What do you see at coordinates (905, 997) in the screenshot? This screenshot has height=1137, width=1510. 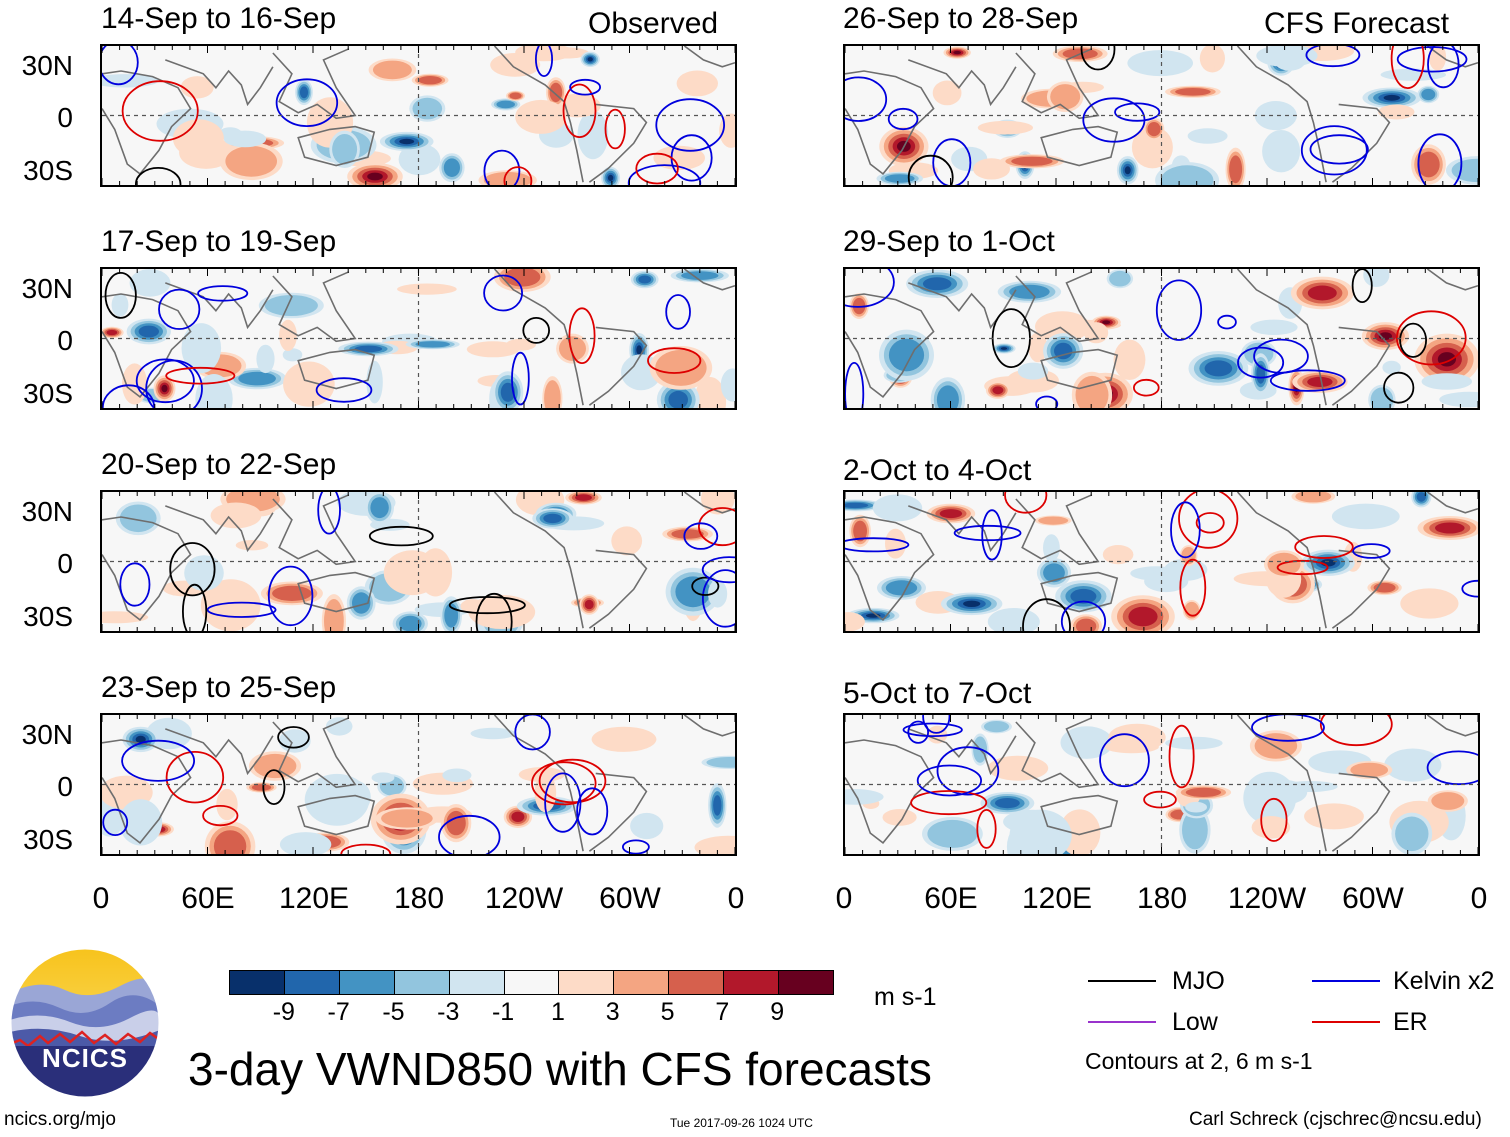 I see `colorbar-units: m s-1` at bounding box center [905, 997].